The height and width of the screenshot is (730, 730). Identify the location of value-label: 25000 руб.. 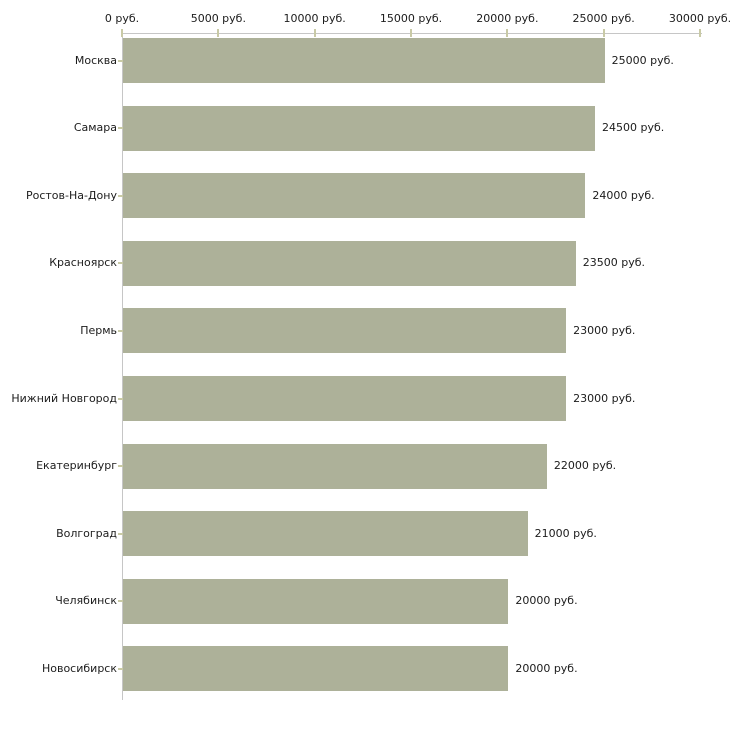
(642, 60).